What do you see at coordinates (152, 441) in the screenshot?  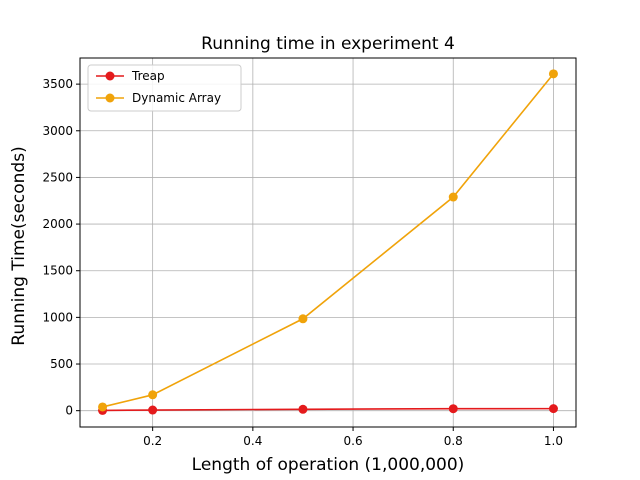 I see `x-tick-label: 0.2` at bounding box center [152, 441].